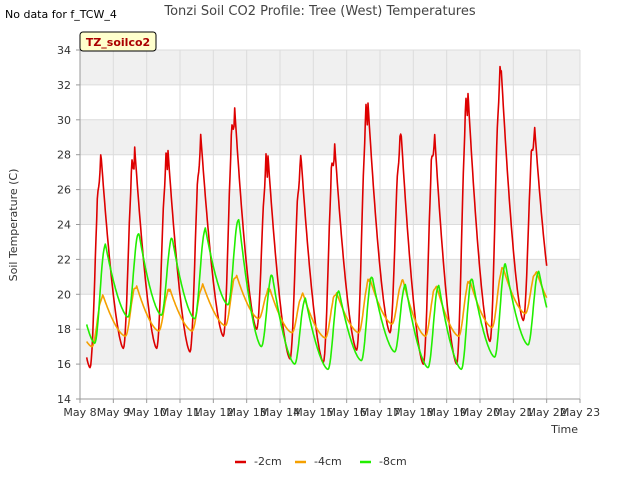 The height and width of the screenshot is (480, 640). What do you see at coordinates (313, 412) in the screenshot?
I see `x-tick-label: May 15` at bounding box center [313, 412].